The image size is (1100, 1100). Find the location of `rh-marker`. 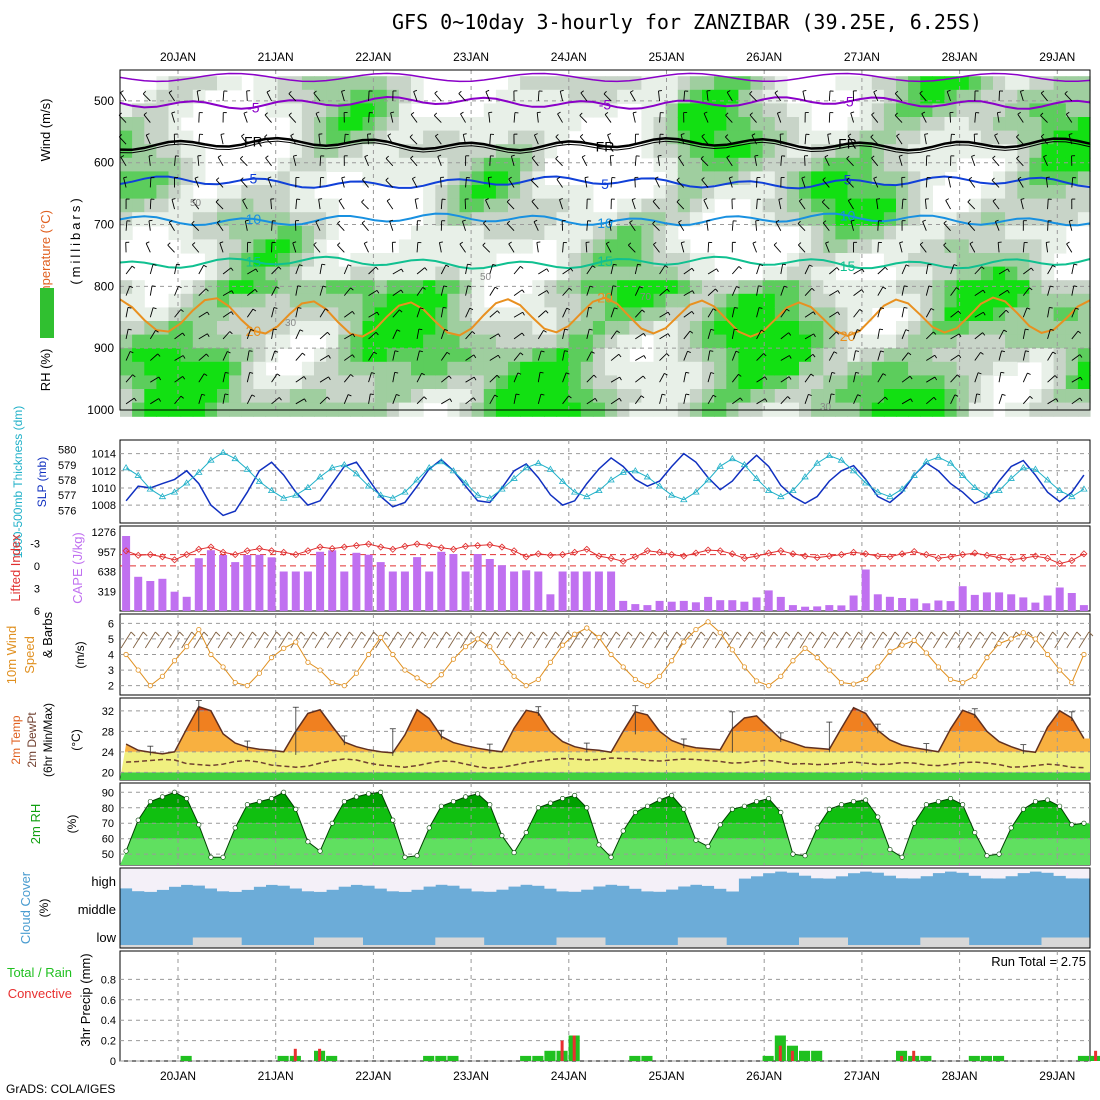

rh-marker is located at coordinates (272, 798).